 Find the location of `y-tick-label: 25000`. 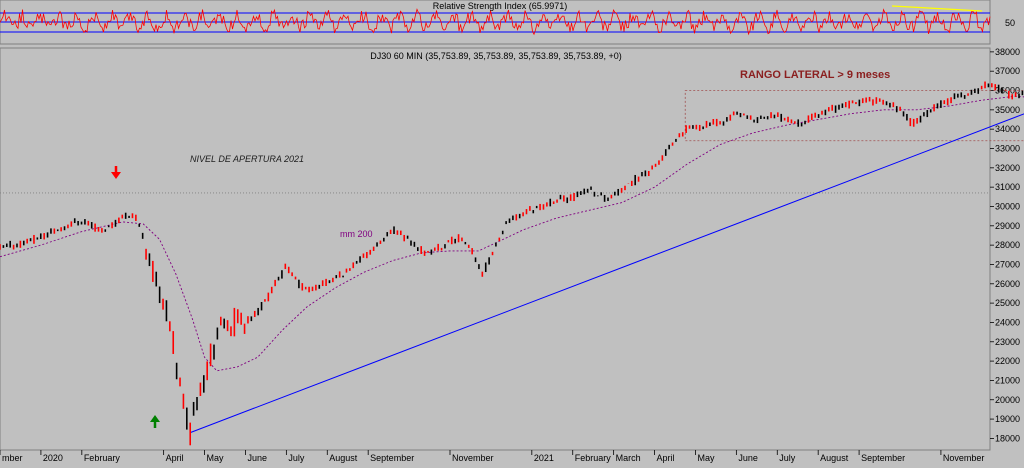

y-tick-label: 25000 is located at coordinates (1007, 303).